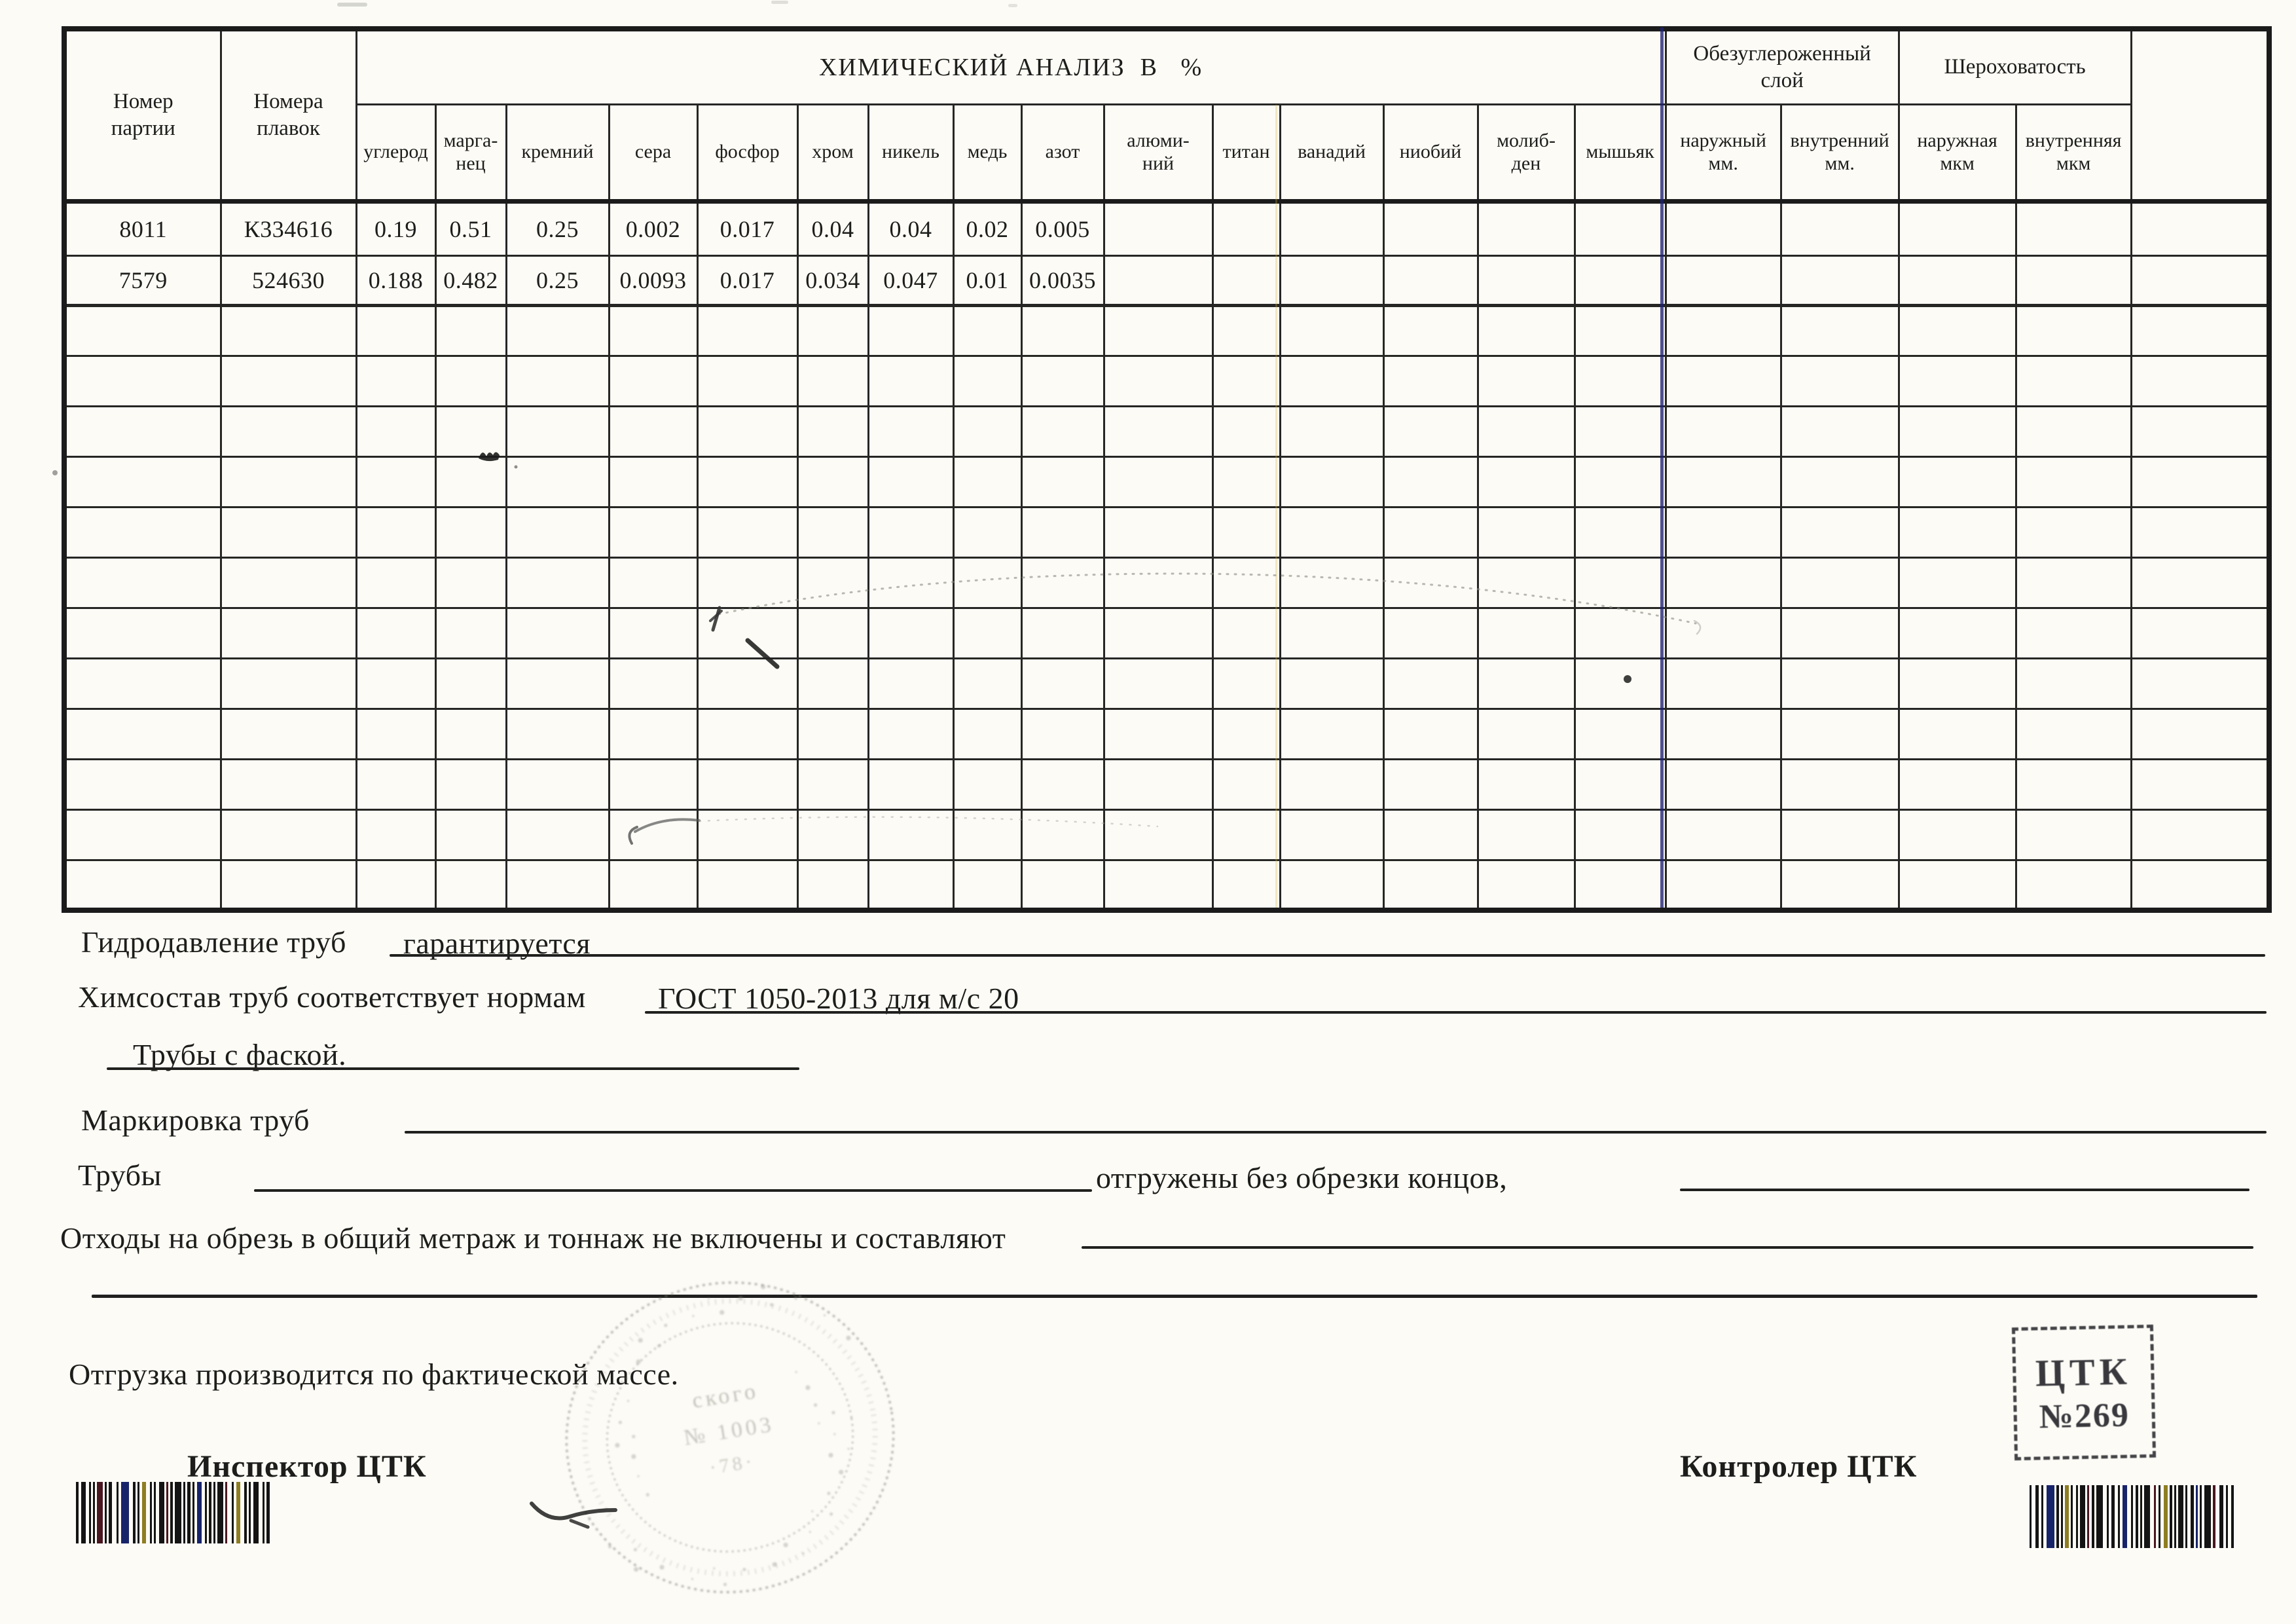  What do you see at coordinates (1662, 468) in the screenshot?
I see `blue-scan-line` at bounding box center [1662, 468].